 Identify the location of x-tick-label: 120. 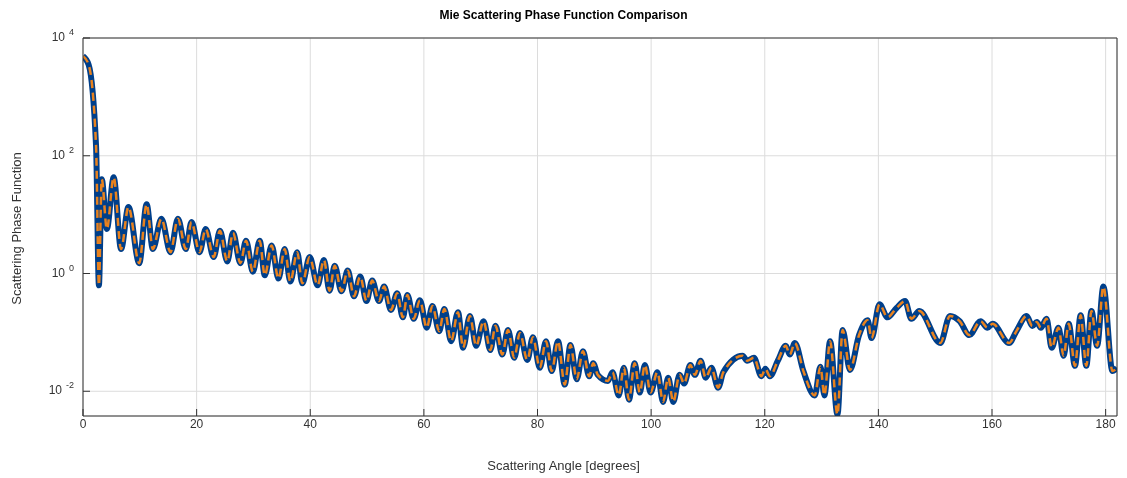
(765, 424).